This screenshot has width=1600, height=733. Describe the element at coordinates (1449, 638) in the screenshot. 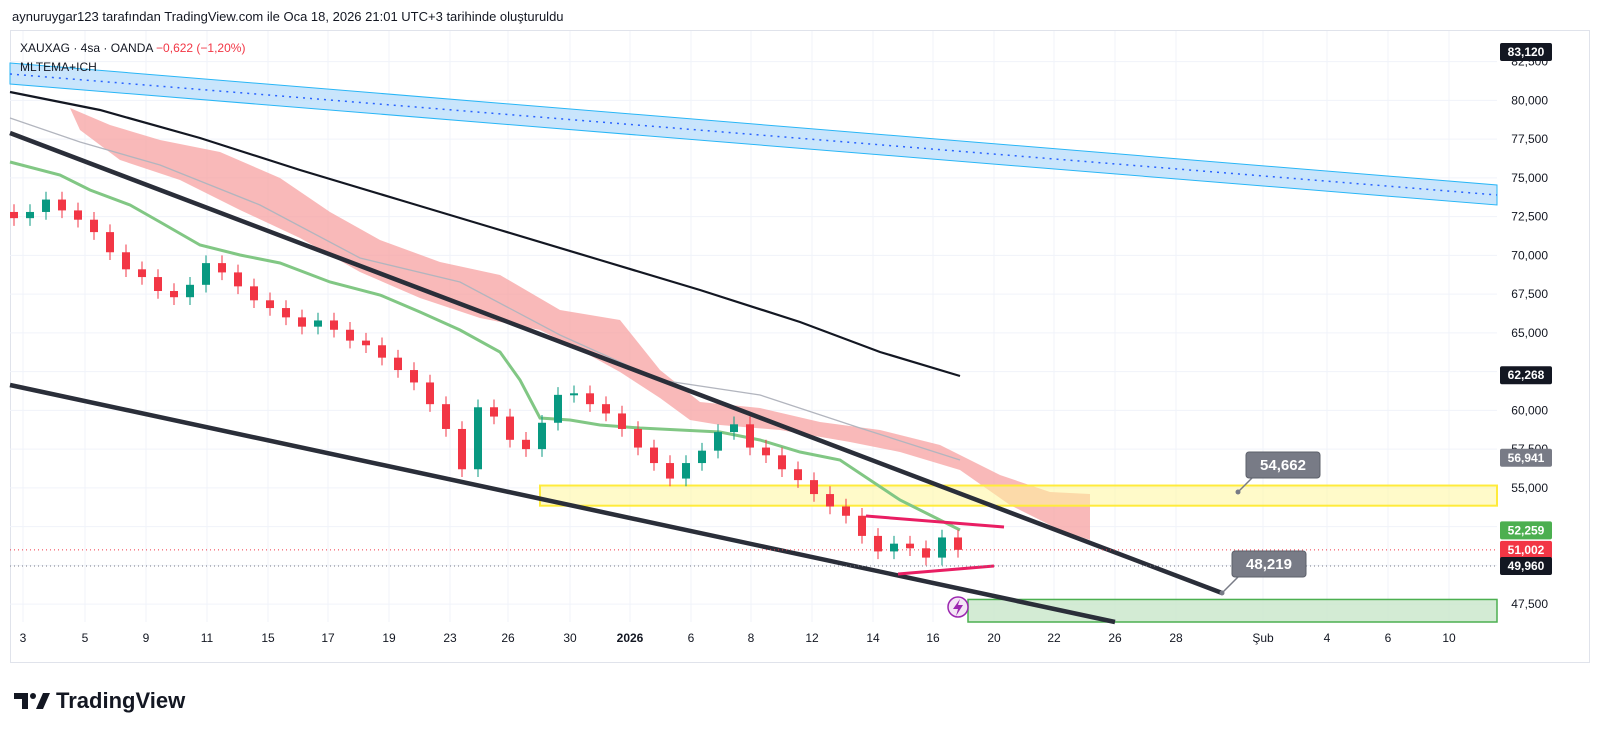

I see `x-tick-label: 10` at that location.